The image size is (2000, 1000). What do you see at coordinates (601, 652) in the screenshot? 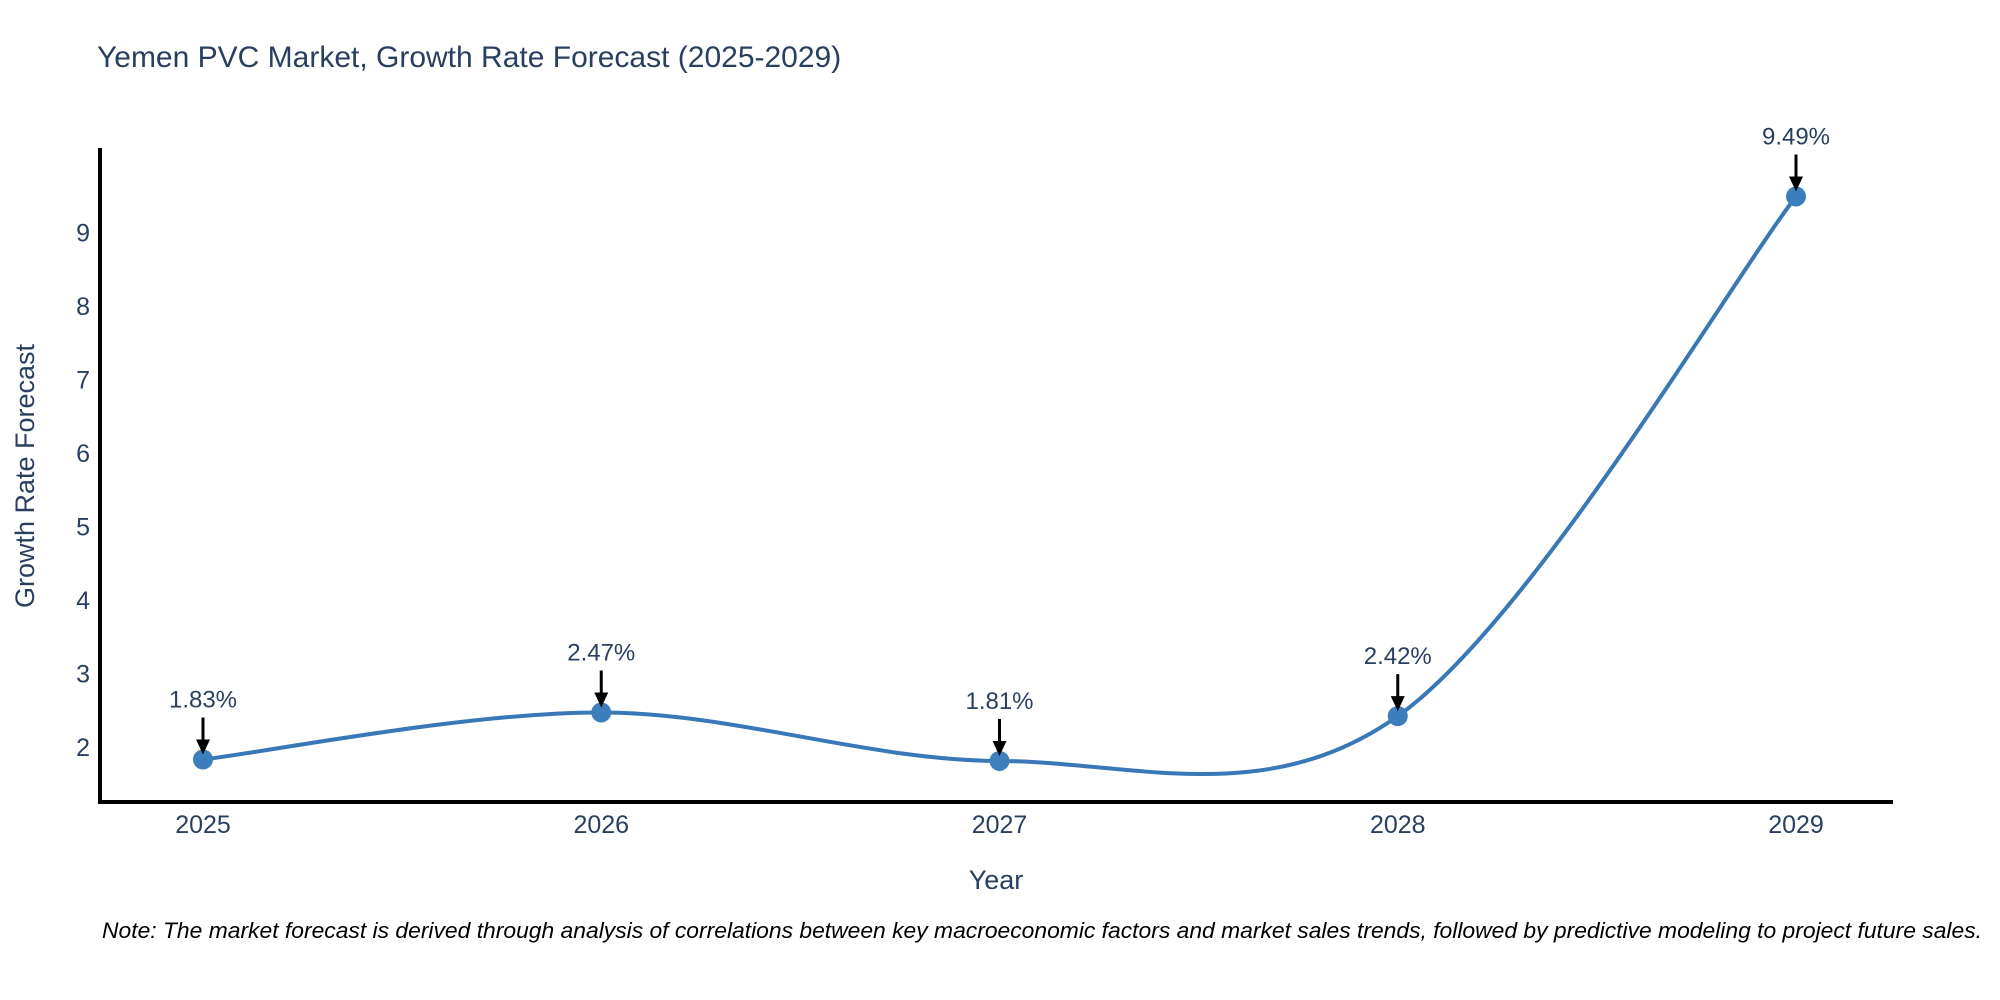
I see `point-annotation-label: 2.47%` at bounding box center [601, 652].